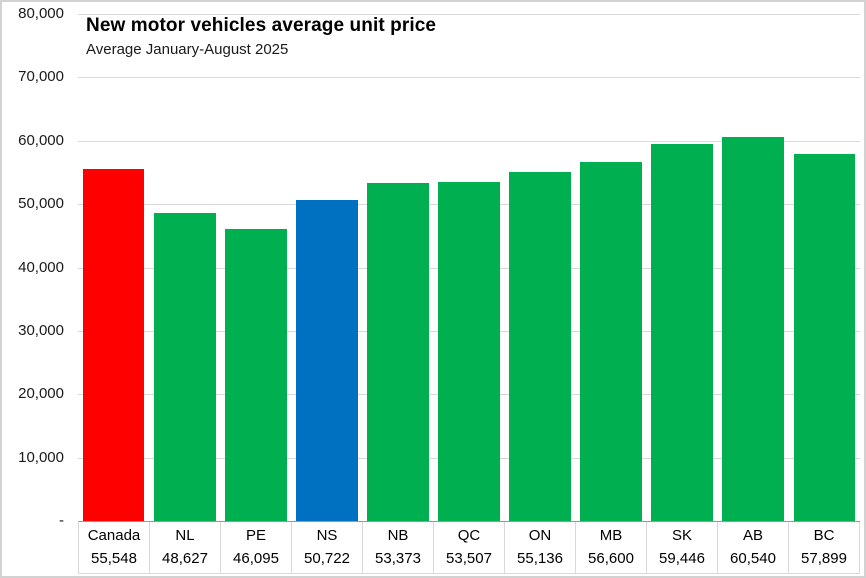 The image size is (866, 578). What do you see at coordinates (824, 535) in the screenshot?
I see `category-label: BC` at bounding box center [824, 535].